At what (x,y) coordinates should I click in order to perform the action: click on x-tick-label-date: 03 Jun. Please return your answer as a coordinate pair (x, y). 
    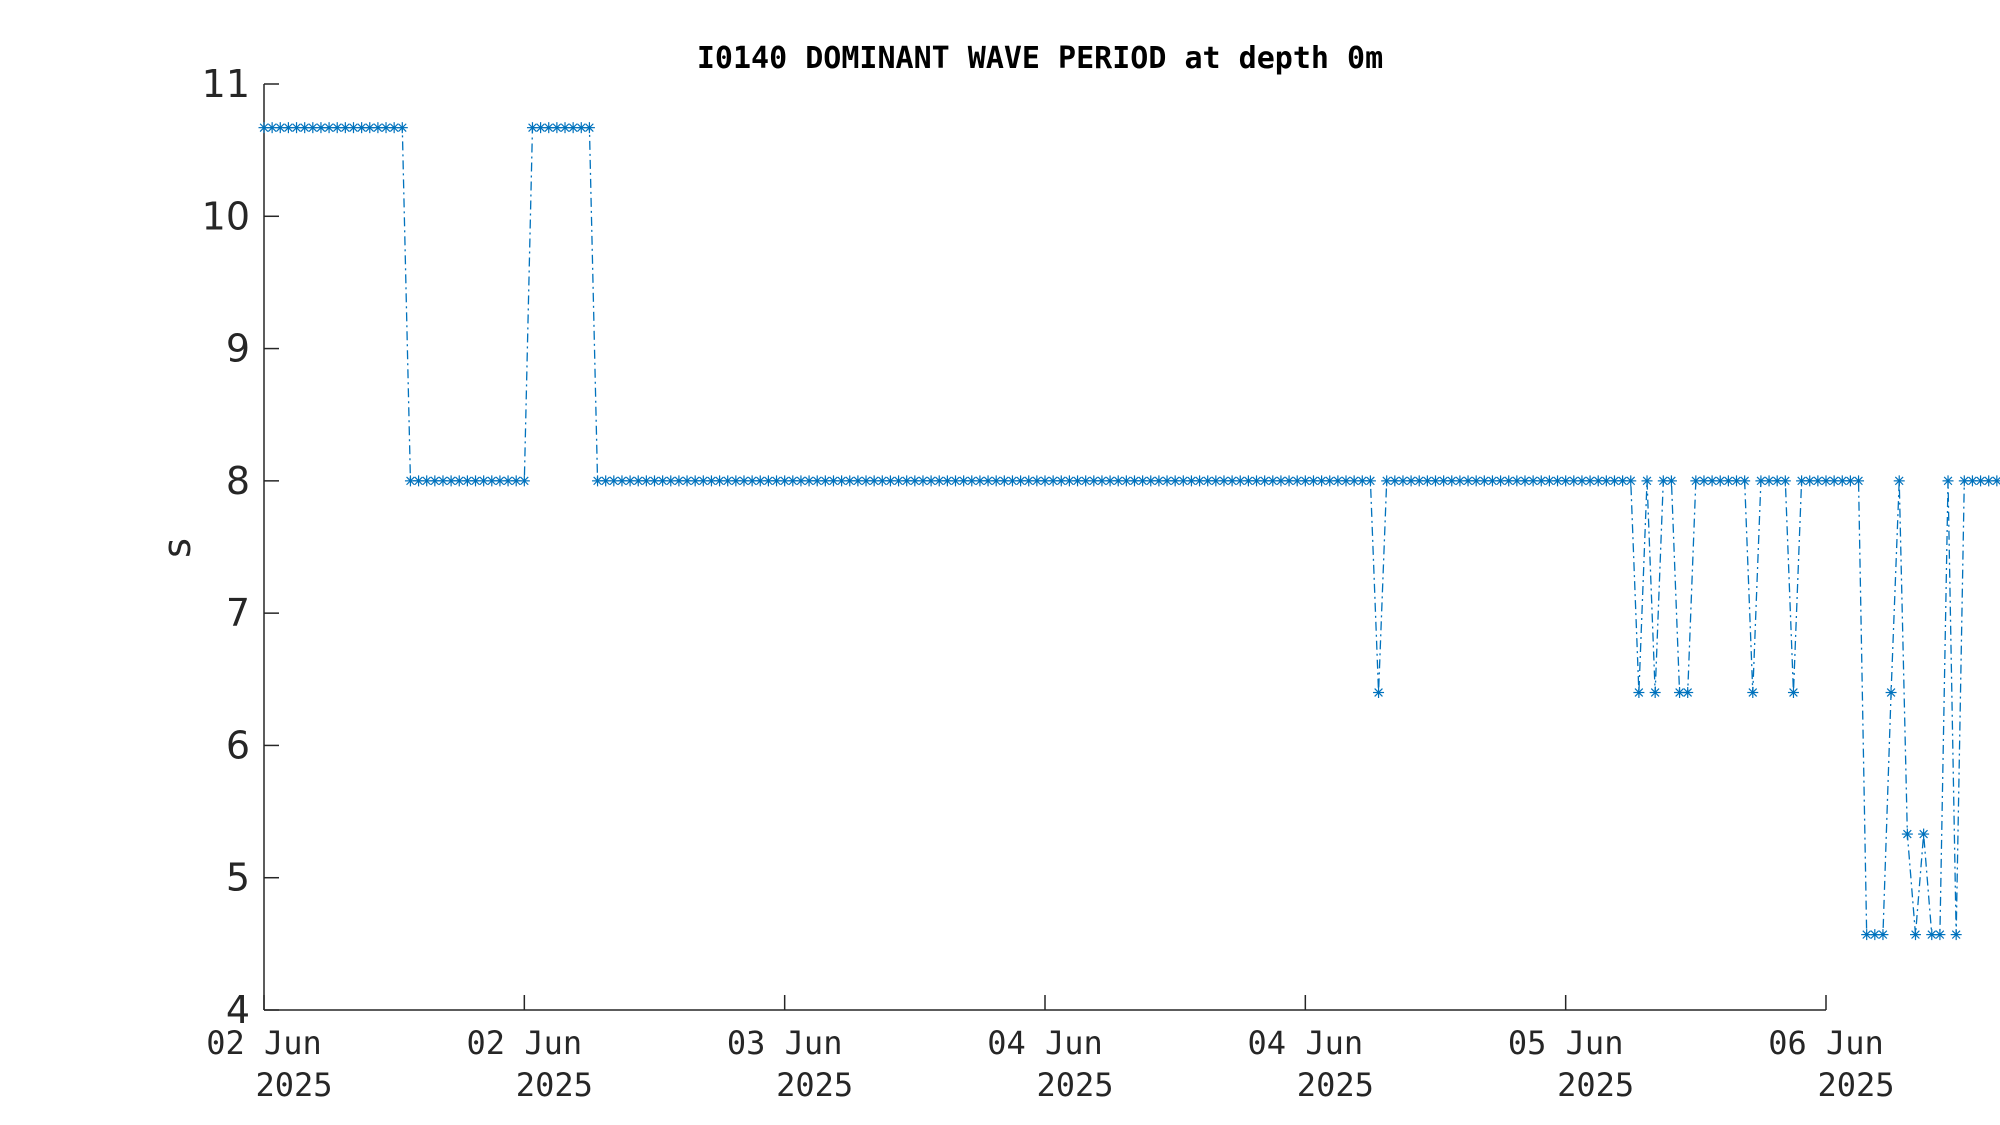
    Looking at the image, I should click on (785, 1043).